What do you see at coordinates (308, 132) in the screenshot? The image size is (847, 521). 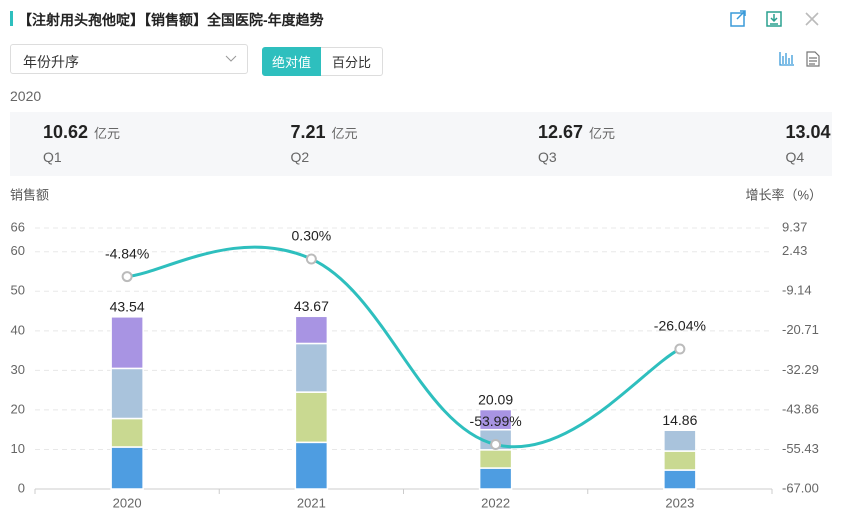 I see `kpi-value: 7.21` at bounding box center [308, 132].